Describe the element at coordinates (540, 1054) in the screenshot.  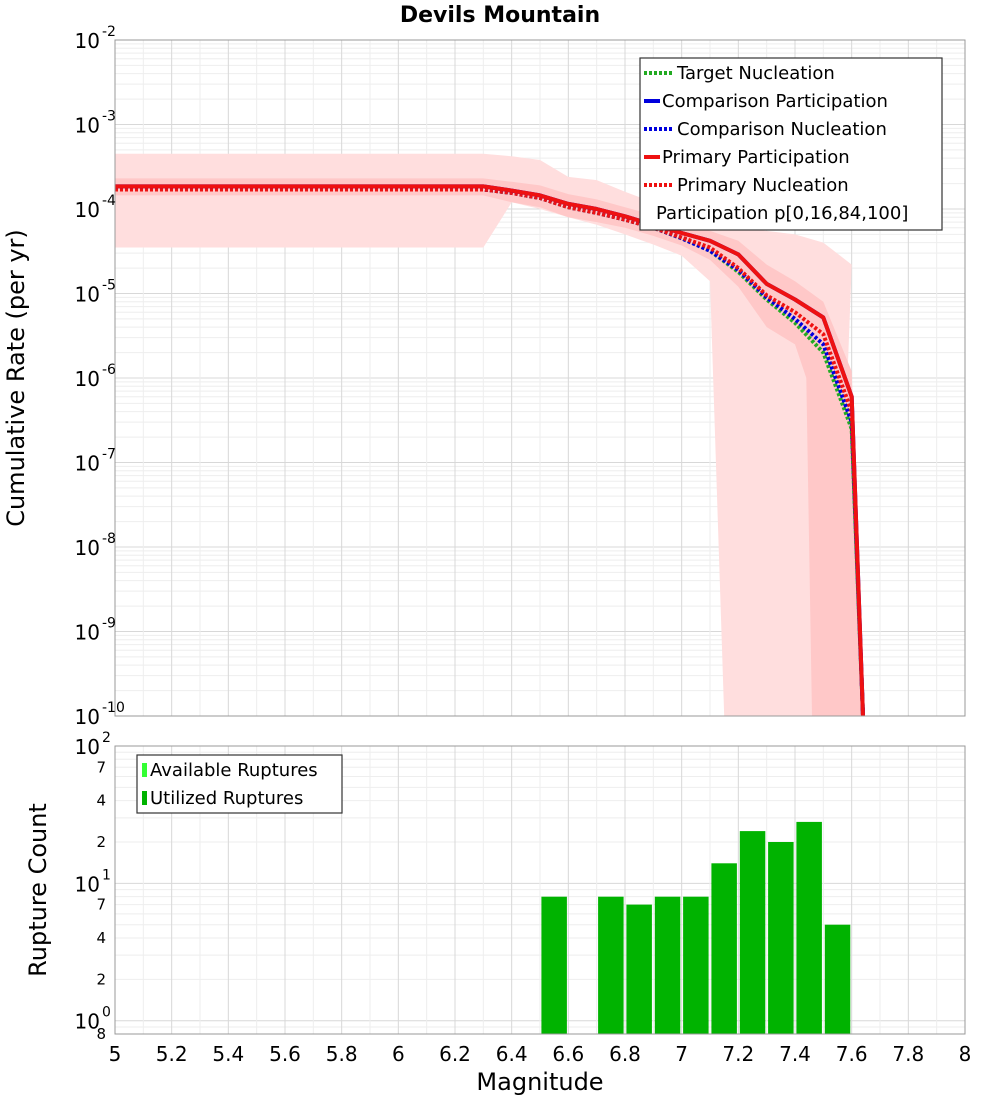
I see `rupture-plot-x-ticks: 5 5.2 5.4 5.6 5.8 6 6.2 6.4 6.6 6.8 7 7.2 7.4 7.6 7.8 8` at that location.